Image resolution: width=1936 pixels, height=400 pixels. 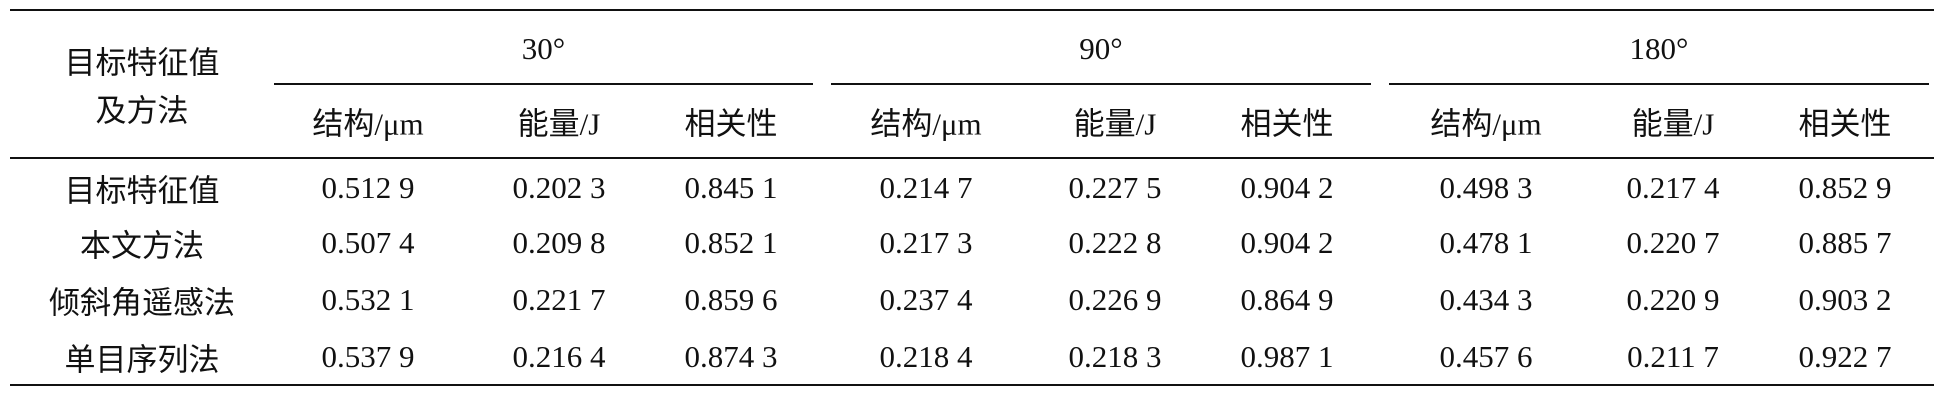 What do you see at coordinates (1673, 187) in the screenshot?
I see `cell: 0.217 4` at bounding box center [1673, 187].